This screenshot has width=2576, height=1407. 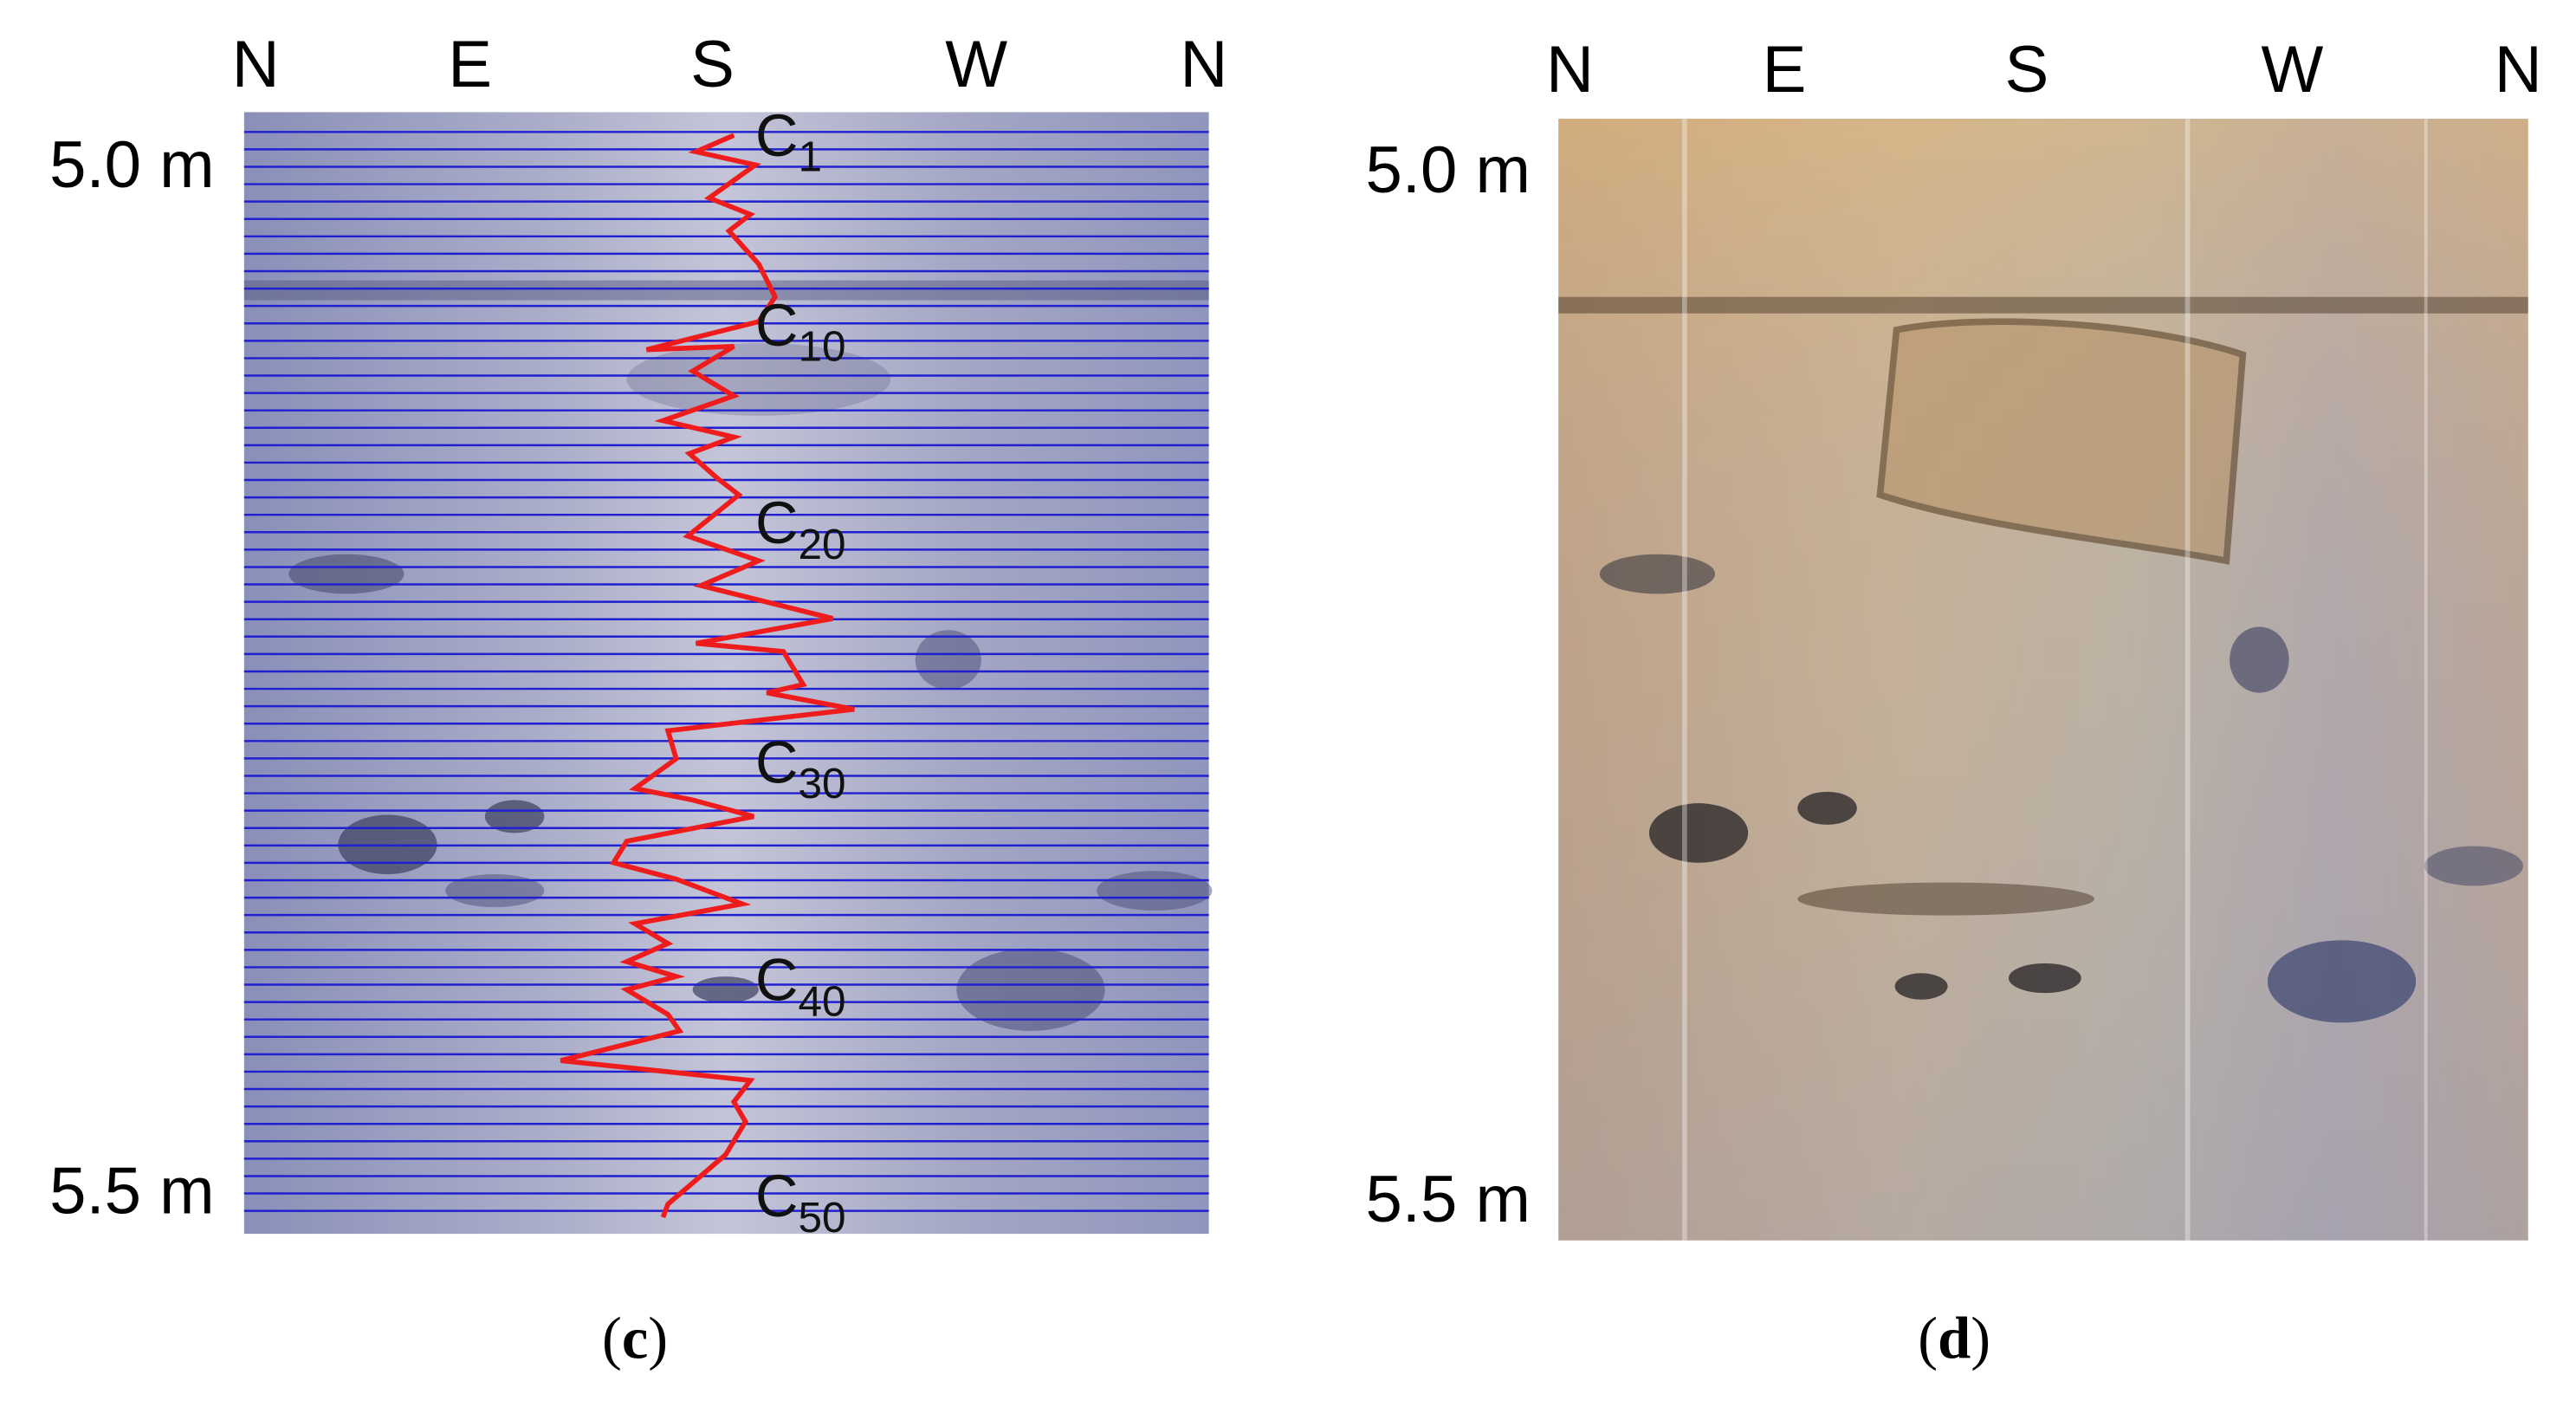 What do you see at coordinates (822, 784) in the screenshot?
I see `curve-label-sub: 30` at bounding box center [822, 784].